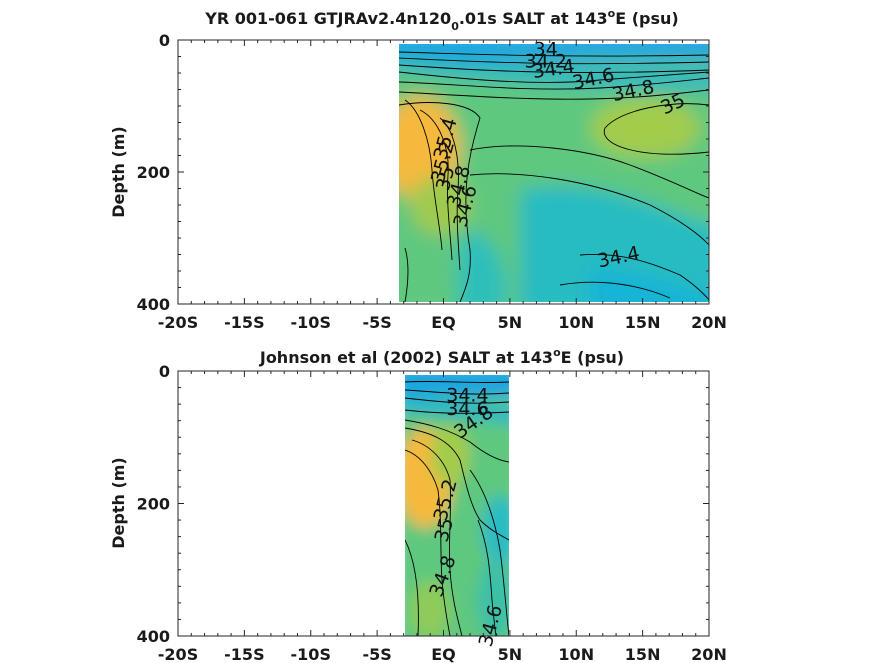 The width and height of the screenshot is (884, 663). Describe the element at coordinates (709, 654) in the screenshot. I see `bottom-x-tick-label: 20N` at that location.